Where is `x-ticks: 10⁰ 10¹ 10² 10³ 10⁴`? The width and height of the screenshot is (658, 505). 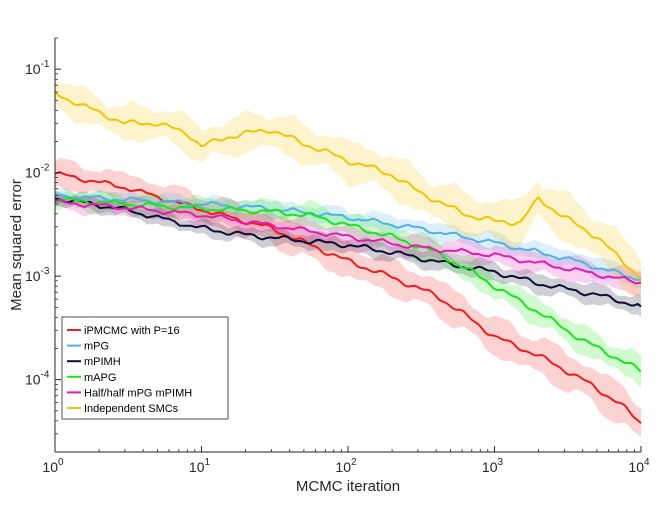
x-ticks: 10⁰ 10¹ 10² 10³ 10⁴ is located at coordinates (346, 460).